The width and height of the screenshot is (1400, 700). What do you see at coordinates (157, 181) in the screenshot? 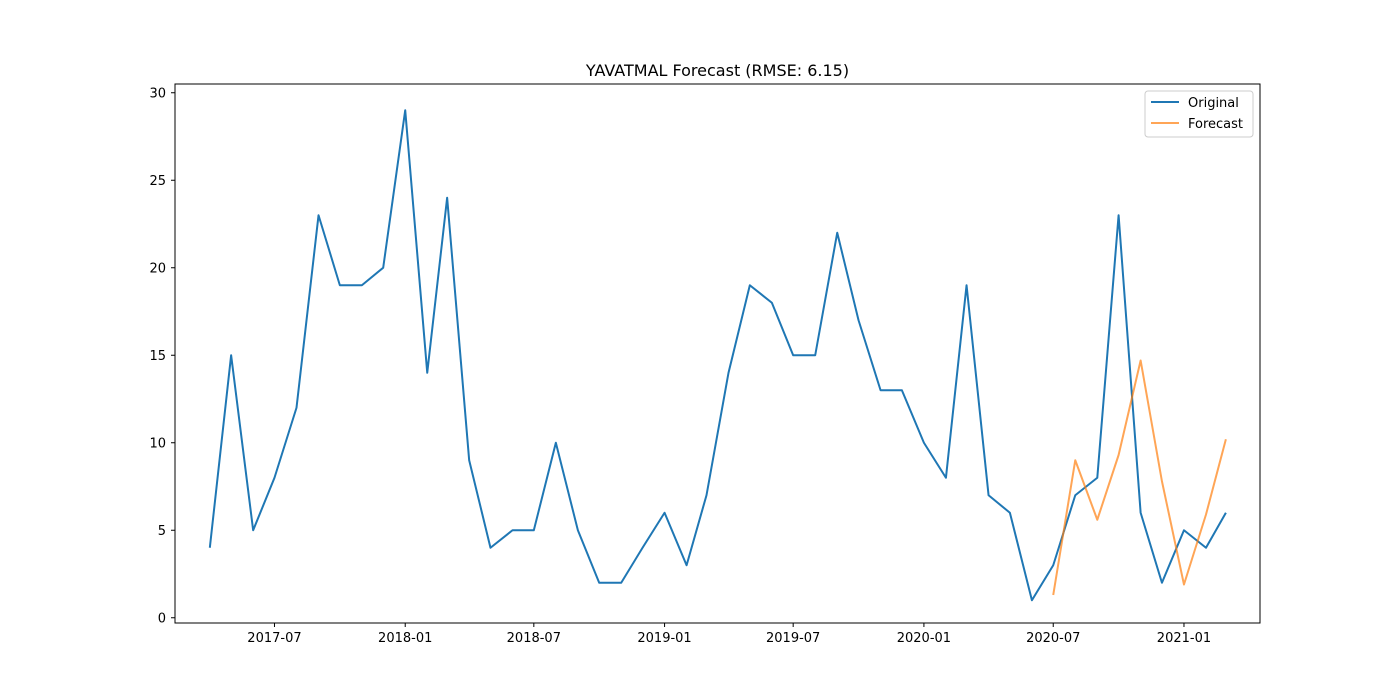
I see `y-tick-label: 25` at bounding box center [157, 181].